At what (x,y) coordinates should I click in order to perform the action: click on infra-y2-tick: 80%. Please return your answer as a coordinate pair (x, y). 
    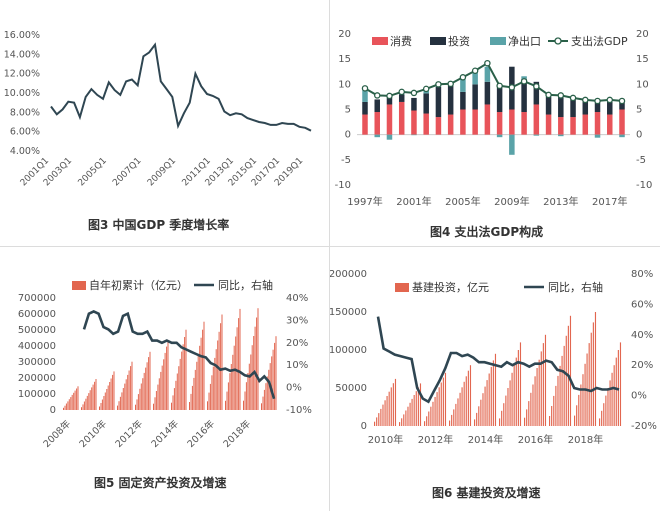
    Looking at the image, I should click on (642, 274).